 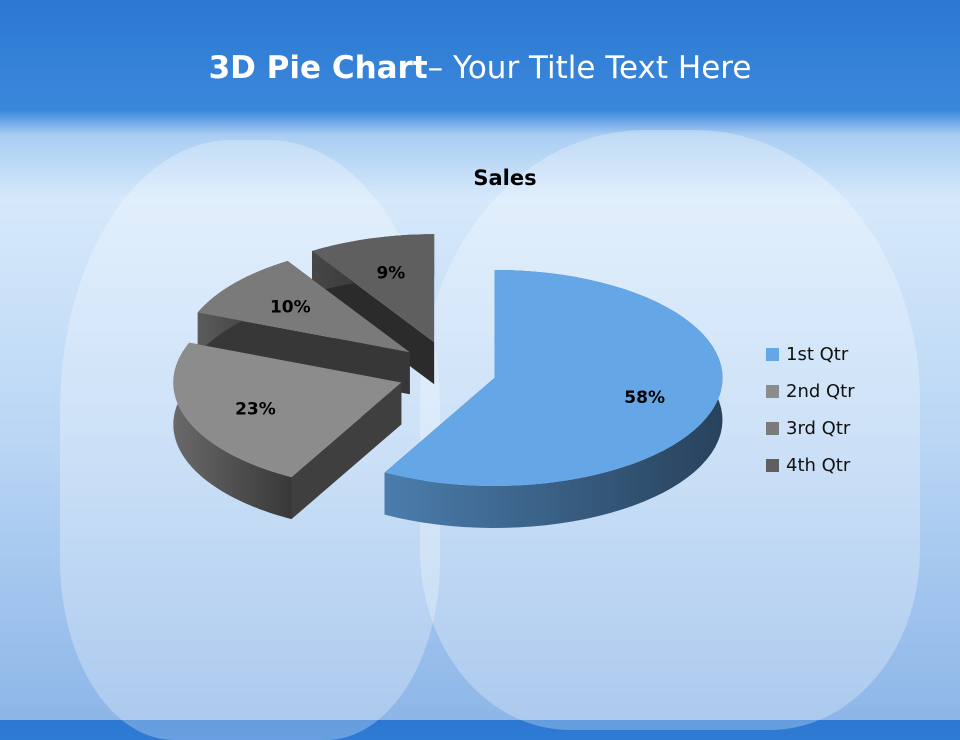 I want to click on legend-label: 1st Qtr, so click(x=817, y=354).